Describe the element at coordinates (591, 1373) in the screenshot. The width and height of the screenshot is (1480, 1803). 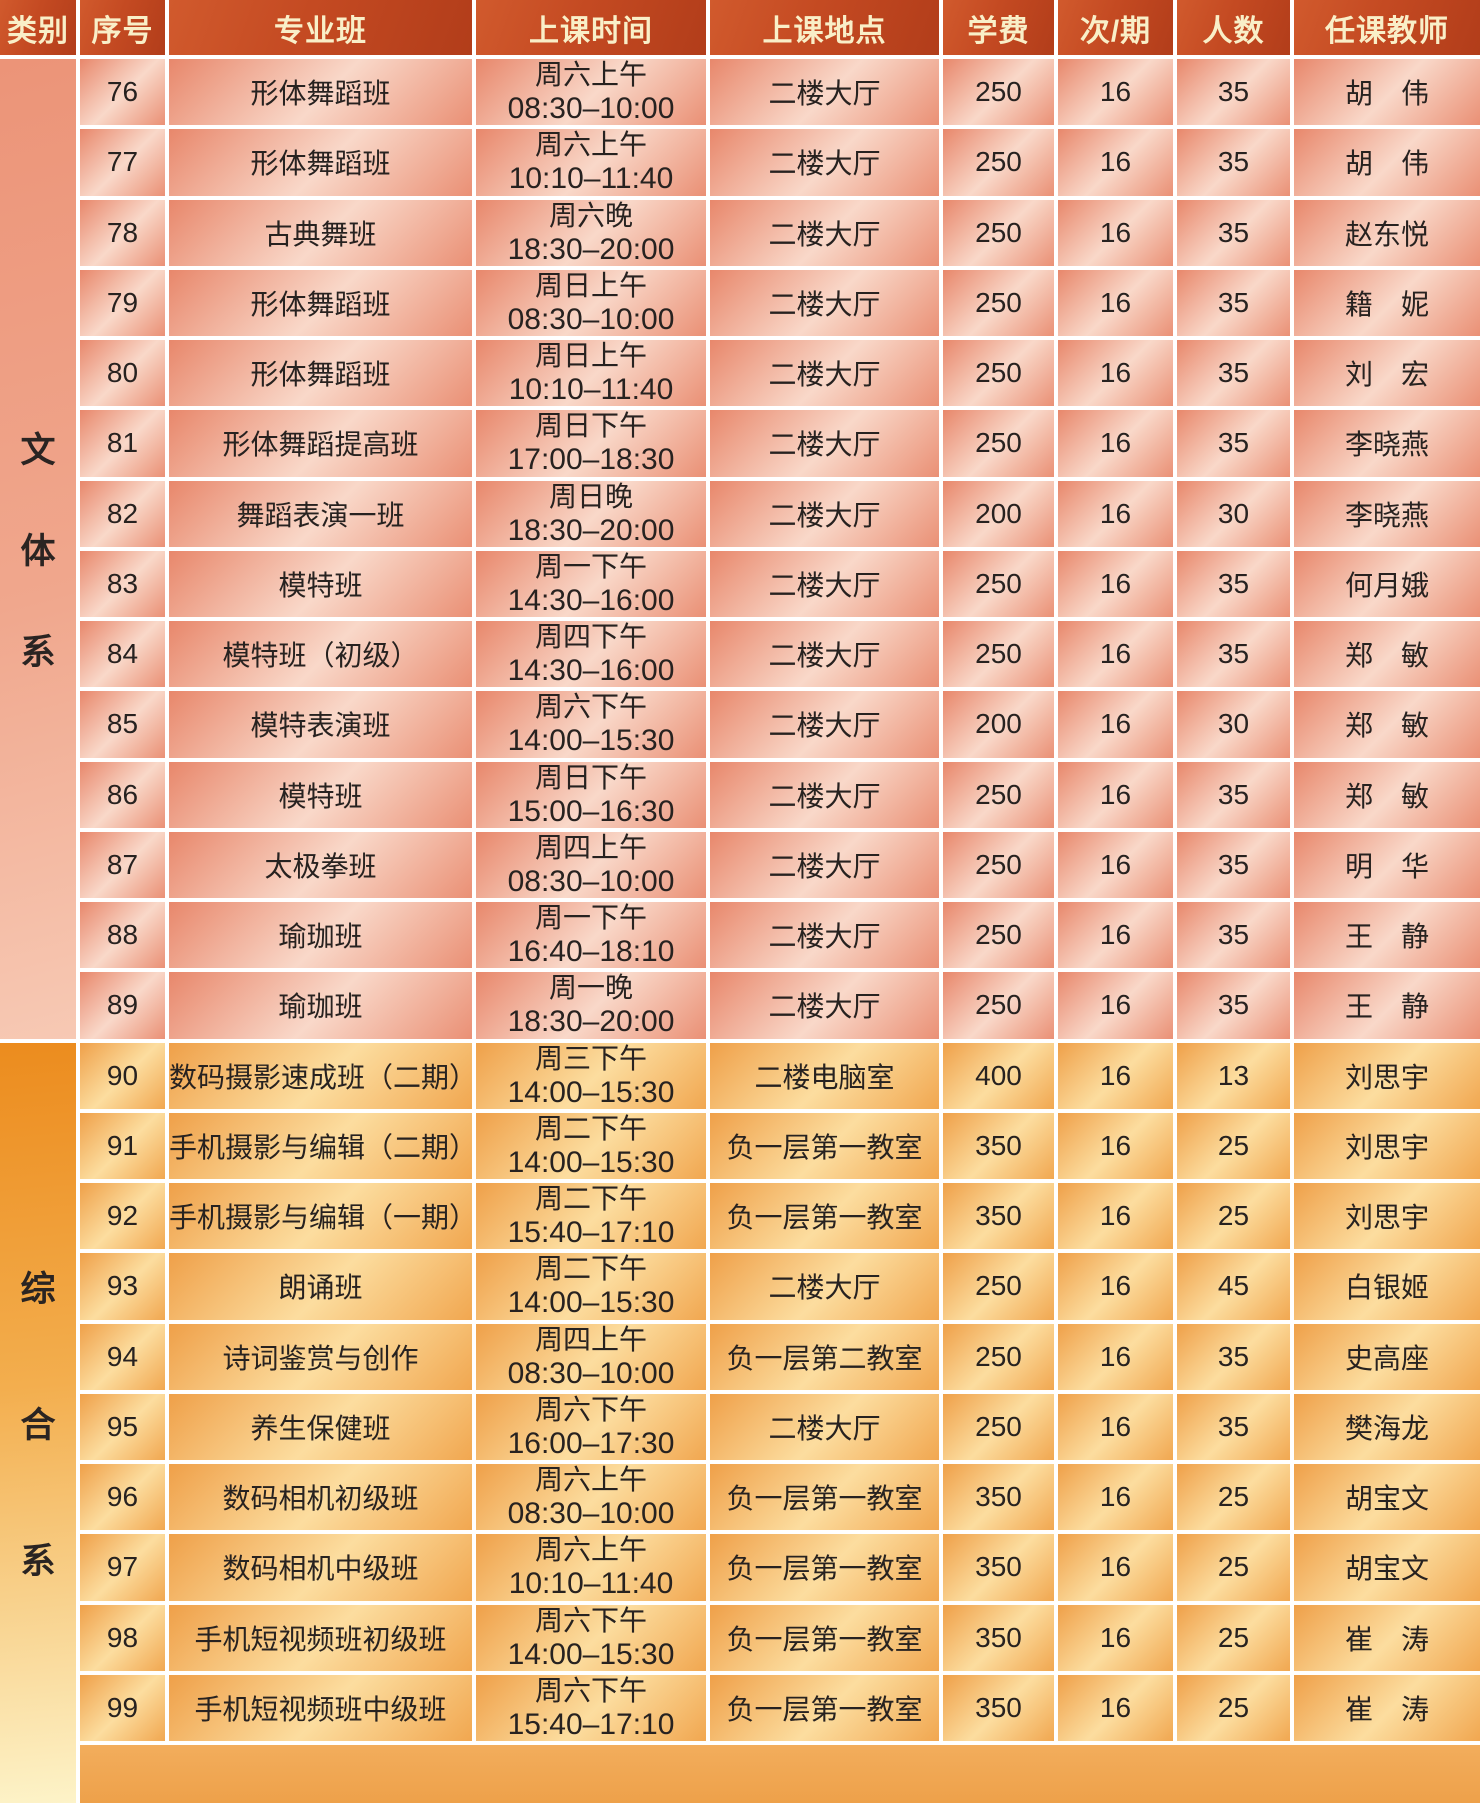
I see `class-hours-text: 08:30–10:00` at that location.